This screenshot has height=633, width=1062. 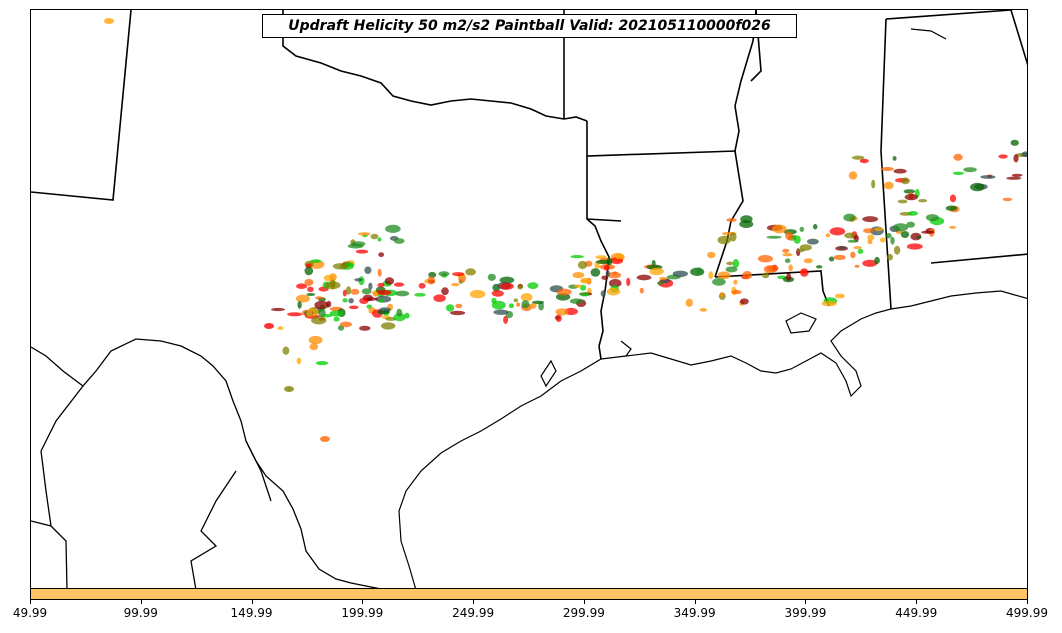 I want to click on colorbar, so click(x=529, y=594).